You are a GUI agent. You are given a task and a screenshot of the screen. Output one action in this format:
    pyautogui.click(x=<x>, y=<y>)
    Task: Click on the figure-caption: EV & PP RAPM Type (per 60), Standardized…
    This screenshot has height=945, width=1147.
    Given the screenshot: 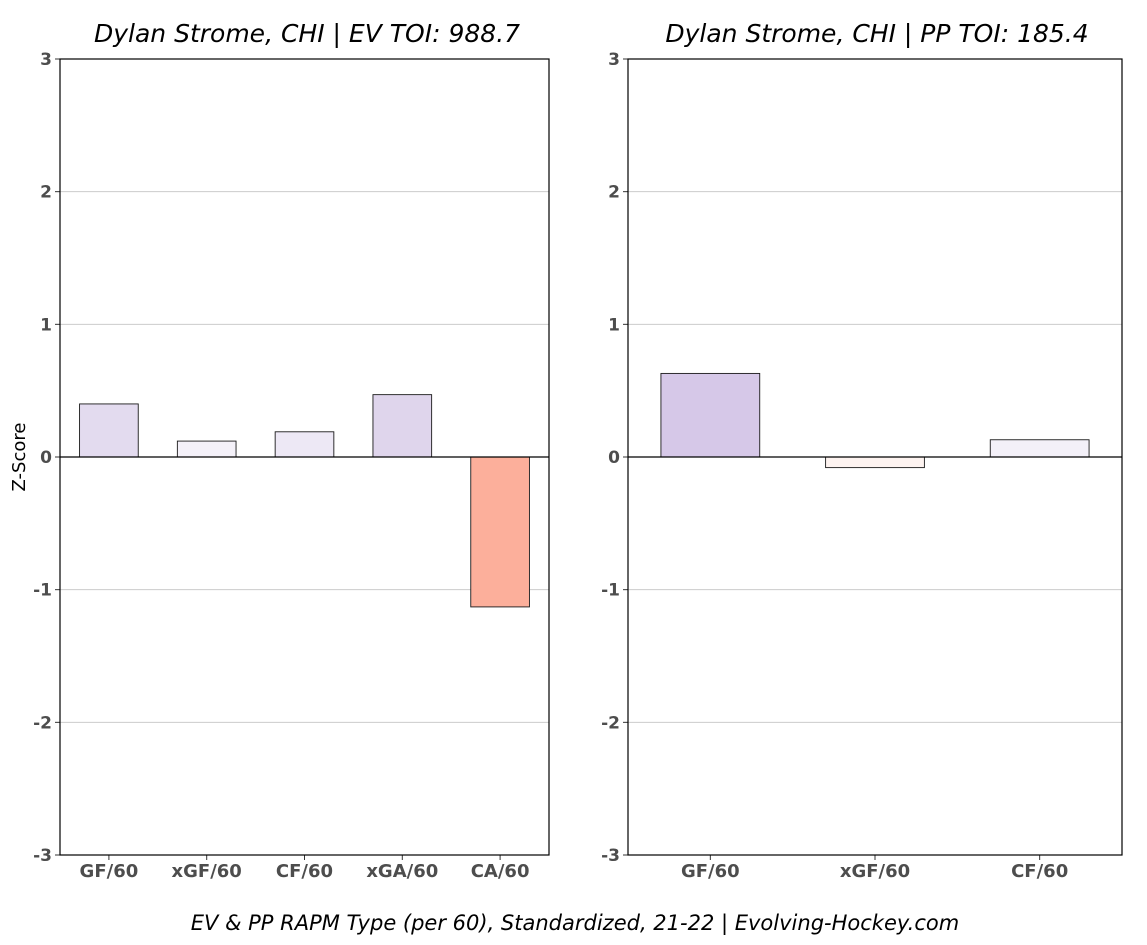 What is the action you would take?
    pyautogui.click(x=575, y=923)
    